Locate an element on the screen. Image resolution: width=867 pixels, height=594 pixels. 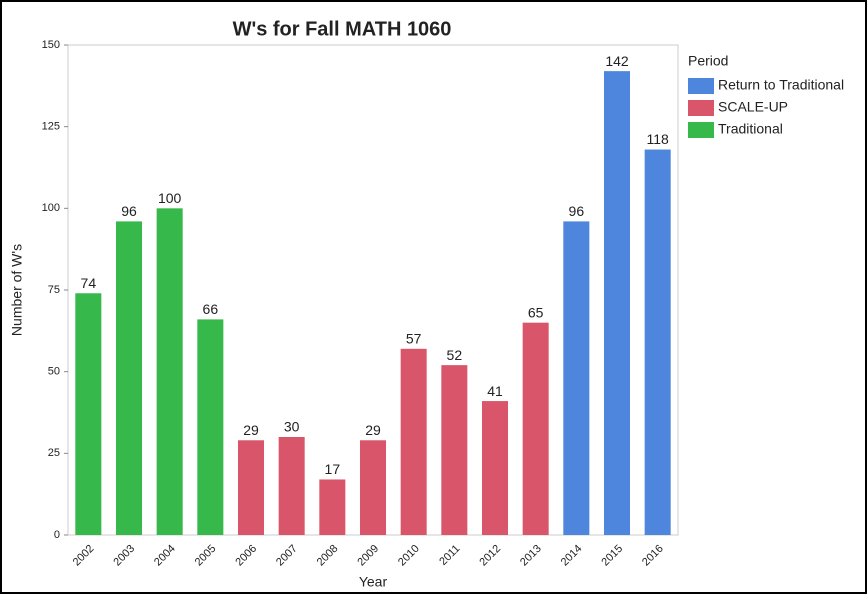
data-label: 41 is located at coordinates (495, 391).